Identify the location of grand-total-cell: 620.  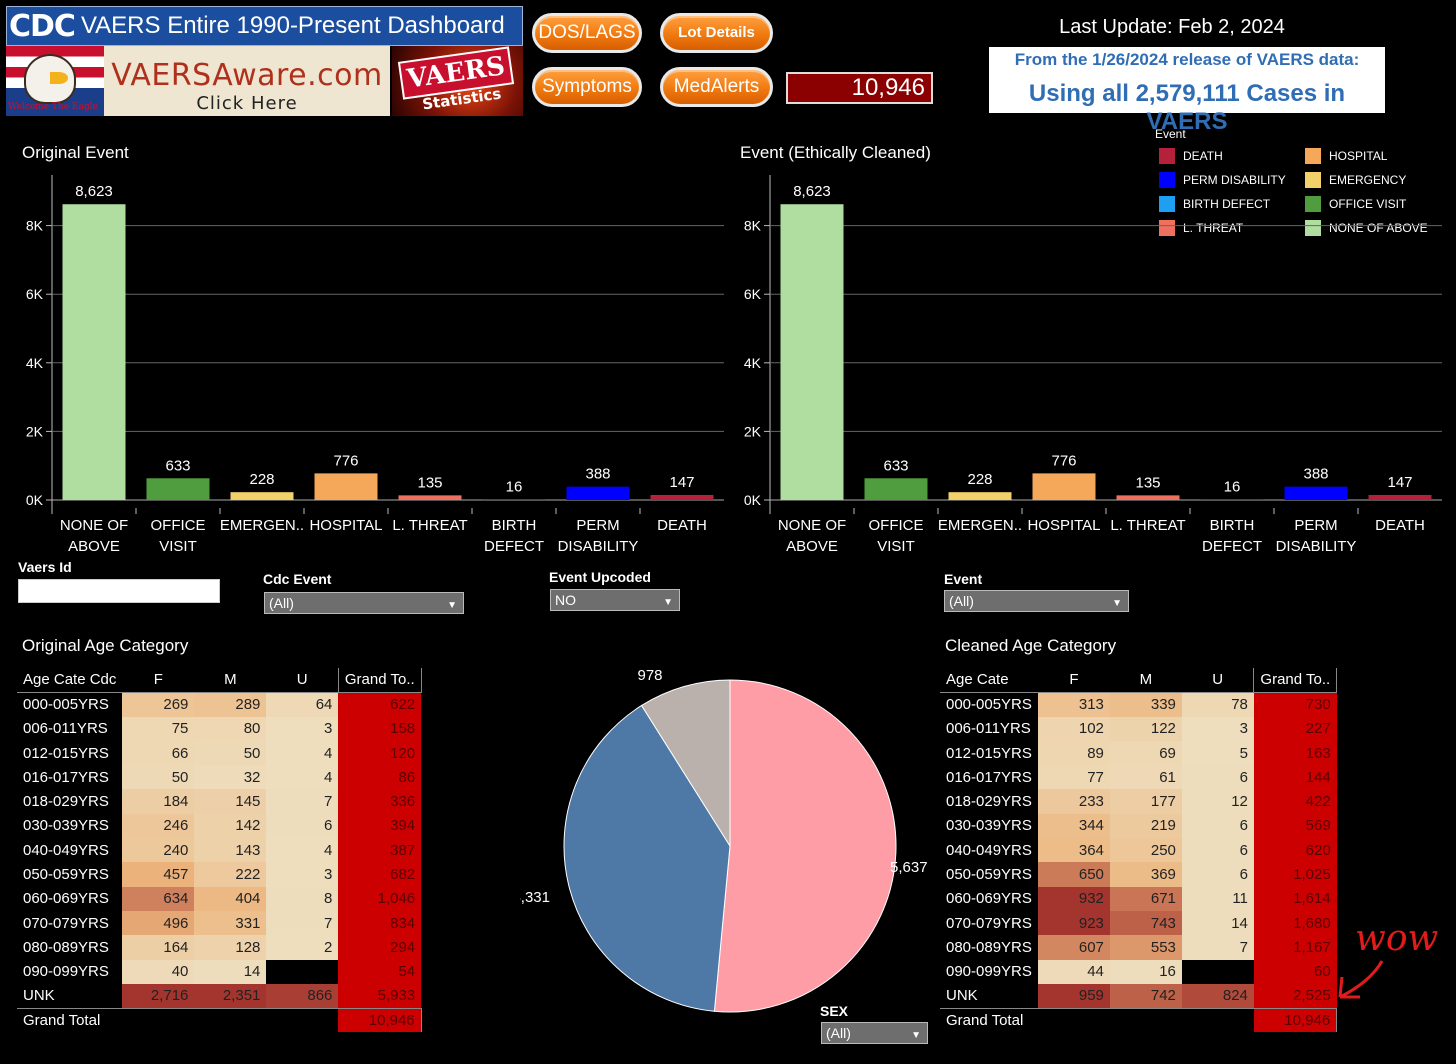
(1295, 850).